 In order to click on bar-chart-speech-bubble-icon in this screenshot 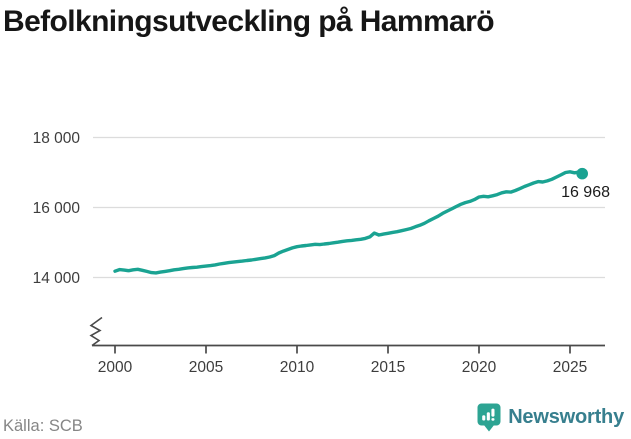, I will do `click(489, 417)`.